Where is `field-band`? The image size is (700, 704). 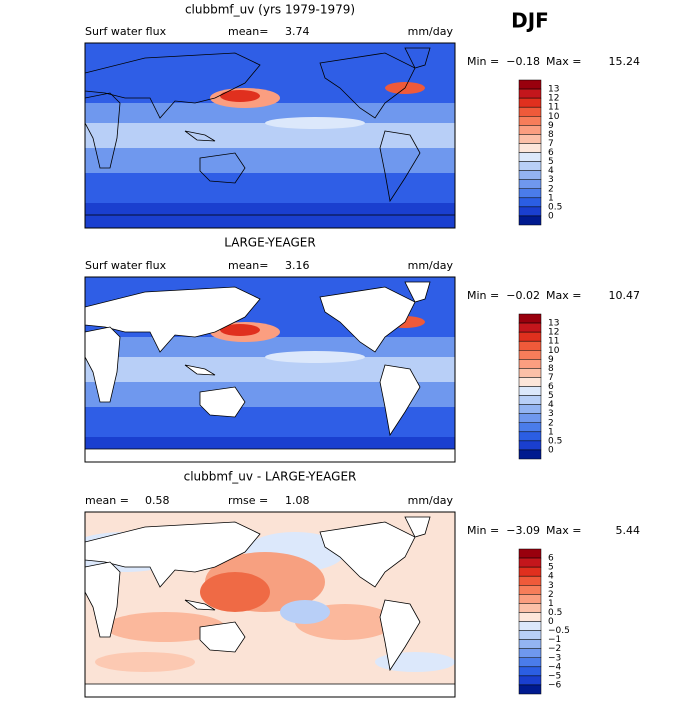 field-band is located at coordinates (270, 215).